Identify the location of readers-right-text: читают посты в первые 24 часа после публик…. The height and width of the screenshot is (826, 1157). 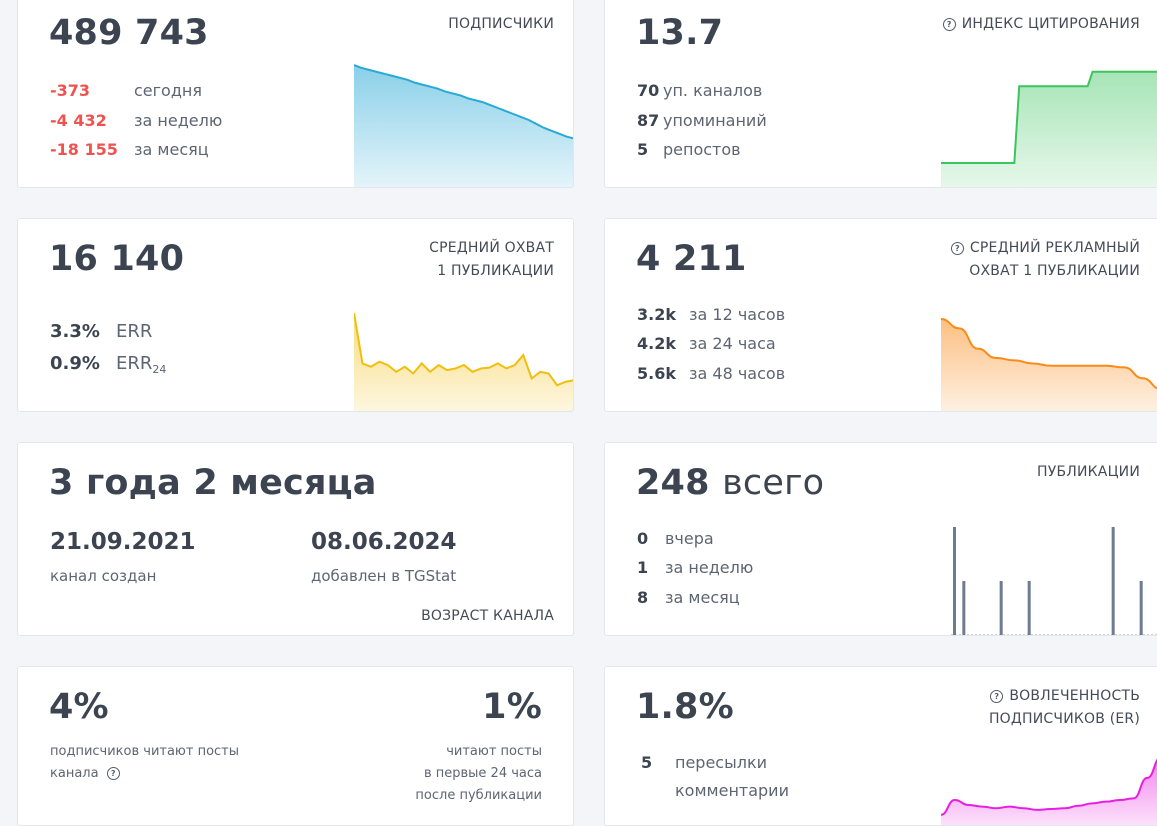
(478, 773).